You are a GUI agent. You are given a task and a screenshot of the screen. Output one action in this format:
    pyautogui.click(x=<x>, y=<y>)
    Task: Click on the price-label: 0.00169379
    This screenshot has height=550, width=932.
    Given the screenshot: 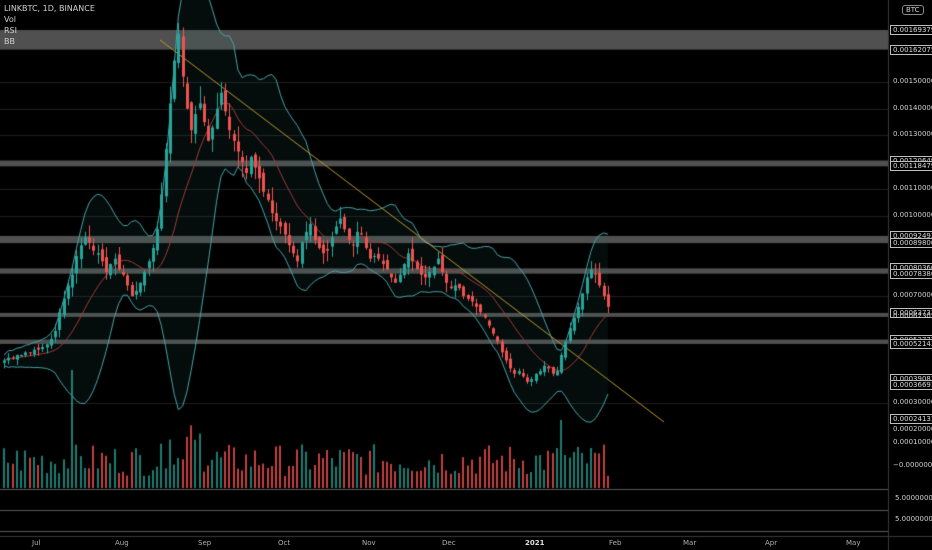 What is the action you would take?
    pyautogui.click(x=911, y=30)
    